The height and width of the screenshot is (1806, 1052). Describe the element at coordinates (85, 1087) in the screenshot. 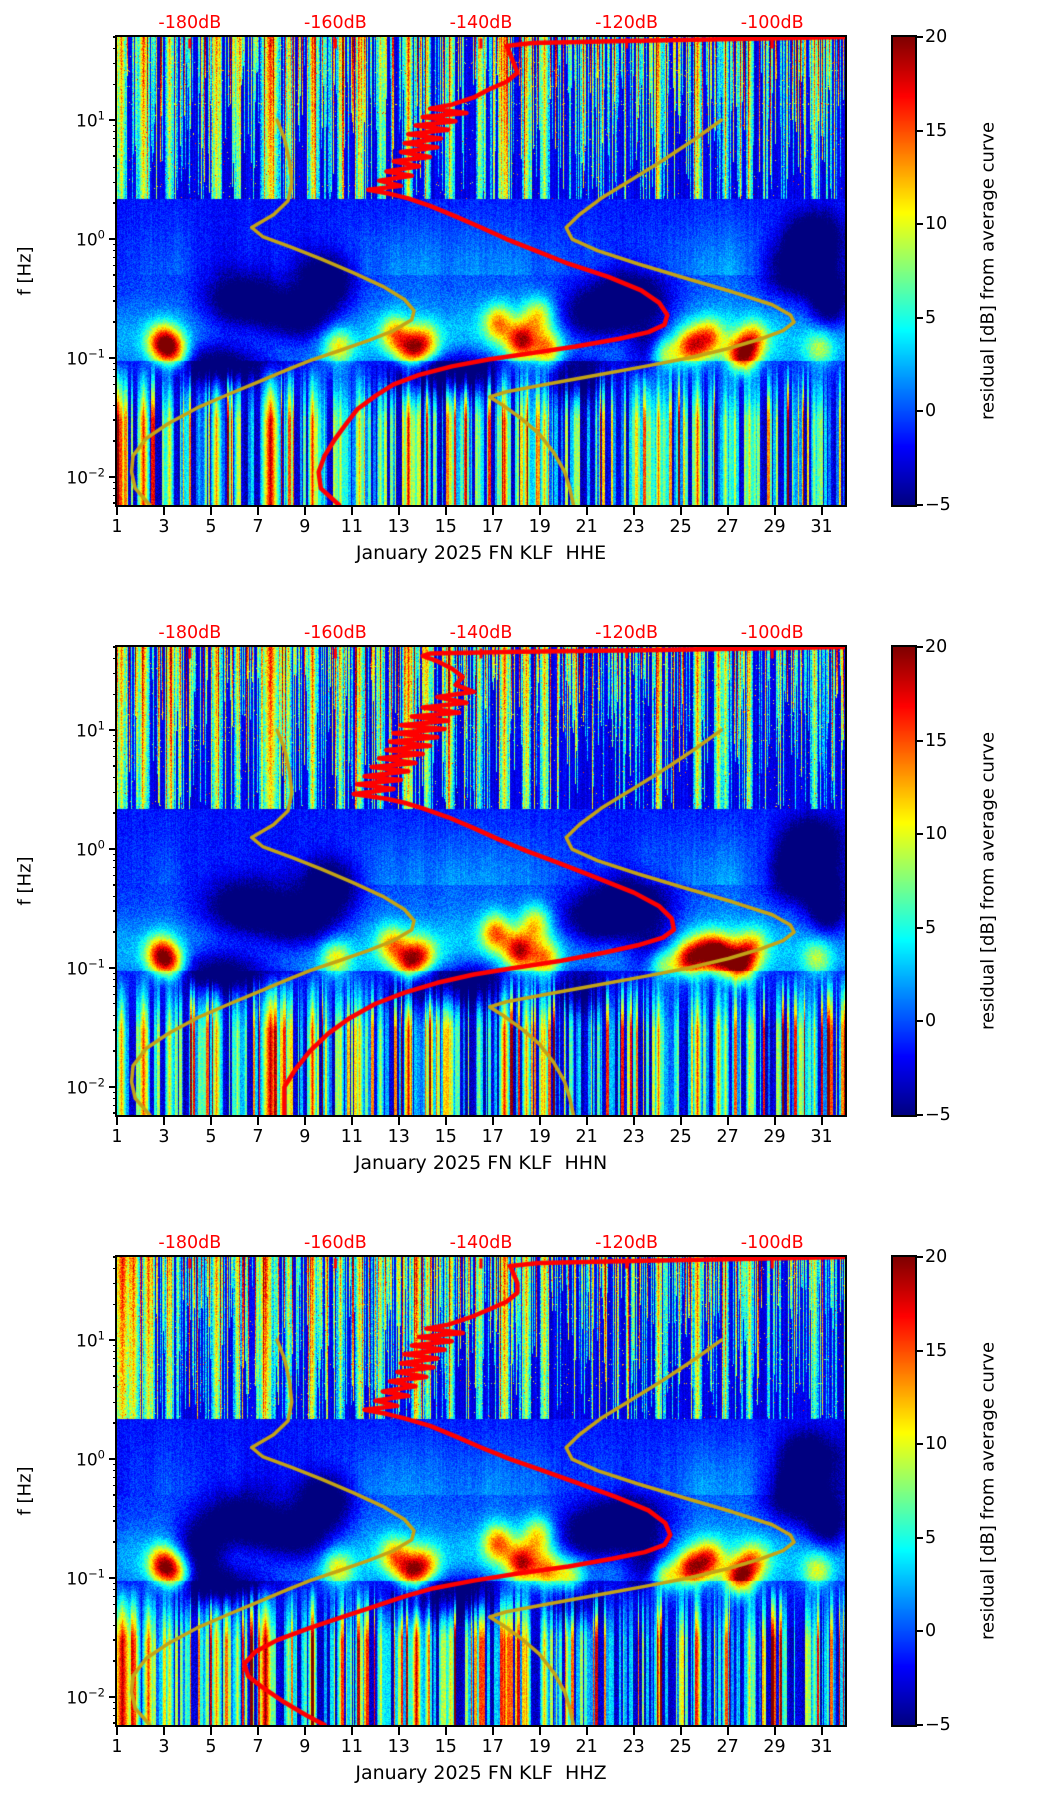

I see `y-tick-label: 10⁻²` at that location.